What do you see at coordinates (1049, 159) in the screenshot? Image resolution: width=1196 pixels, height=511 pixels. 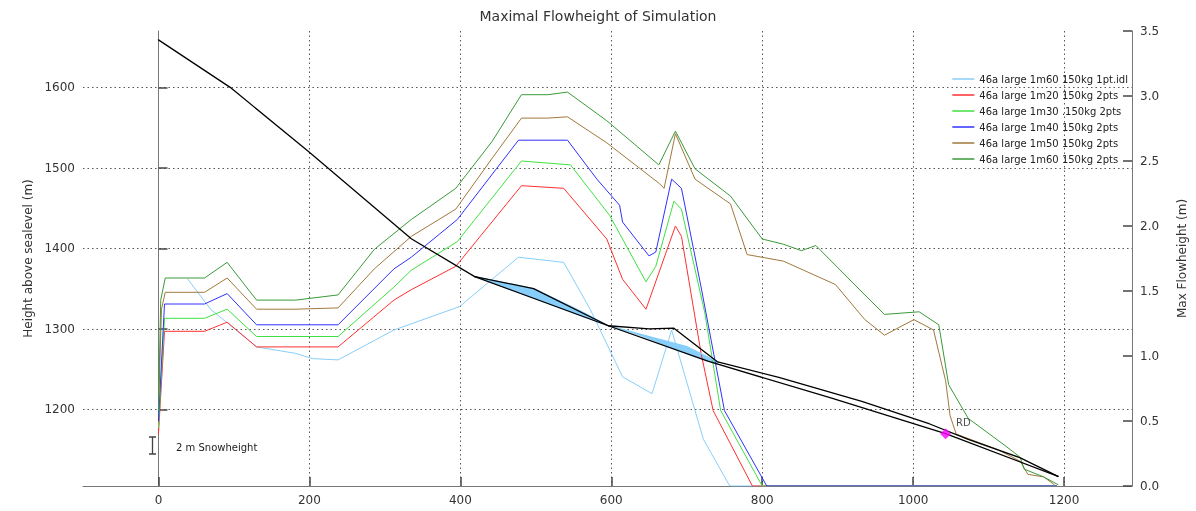 I see `legend-label: 46a large 1m60 150kg 2pts` at bounding box center [1049, 159].